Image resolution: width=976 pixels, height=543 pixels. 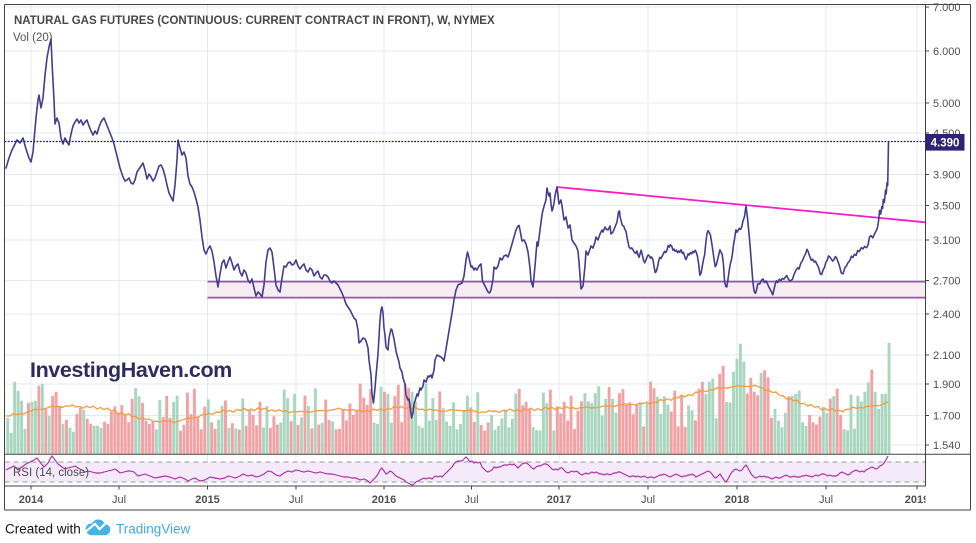 What do you see at coordinates (384, 500) in the screenshot?
I see `svg-text: 2016` at bounding box center [384, 500].